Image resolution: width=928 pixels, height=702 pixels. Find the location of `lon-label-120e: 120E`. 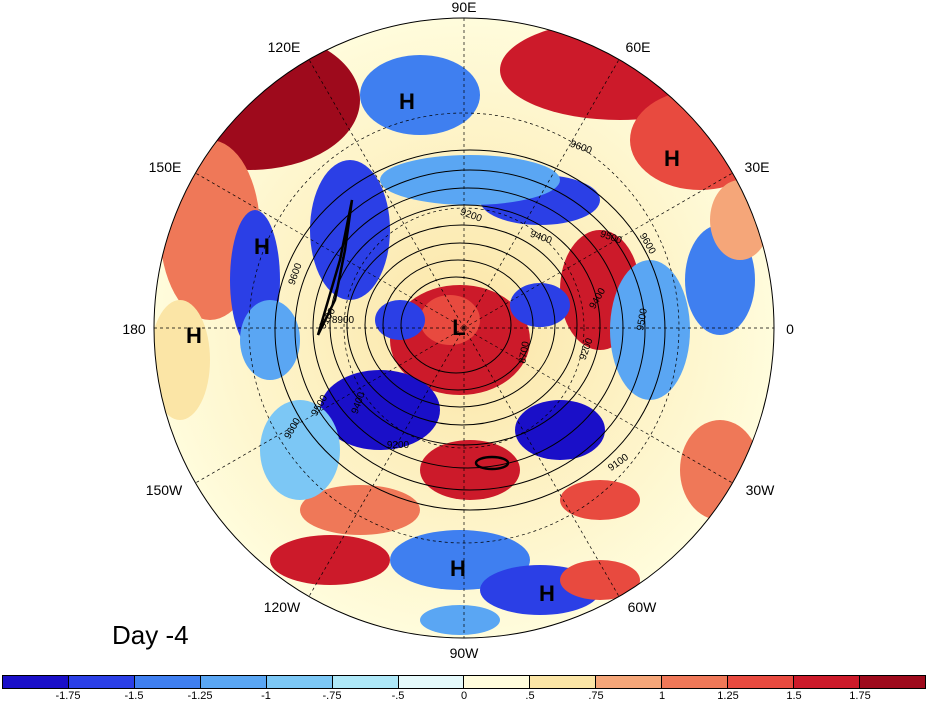

lon-label-120e: 120E is located at coordinates (284, 47).